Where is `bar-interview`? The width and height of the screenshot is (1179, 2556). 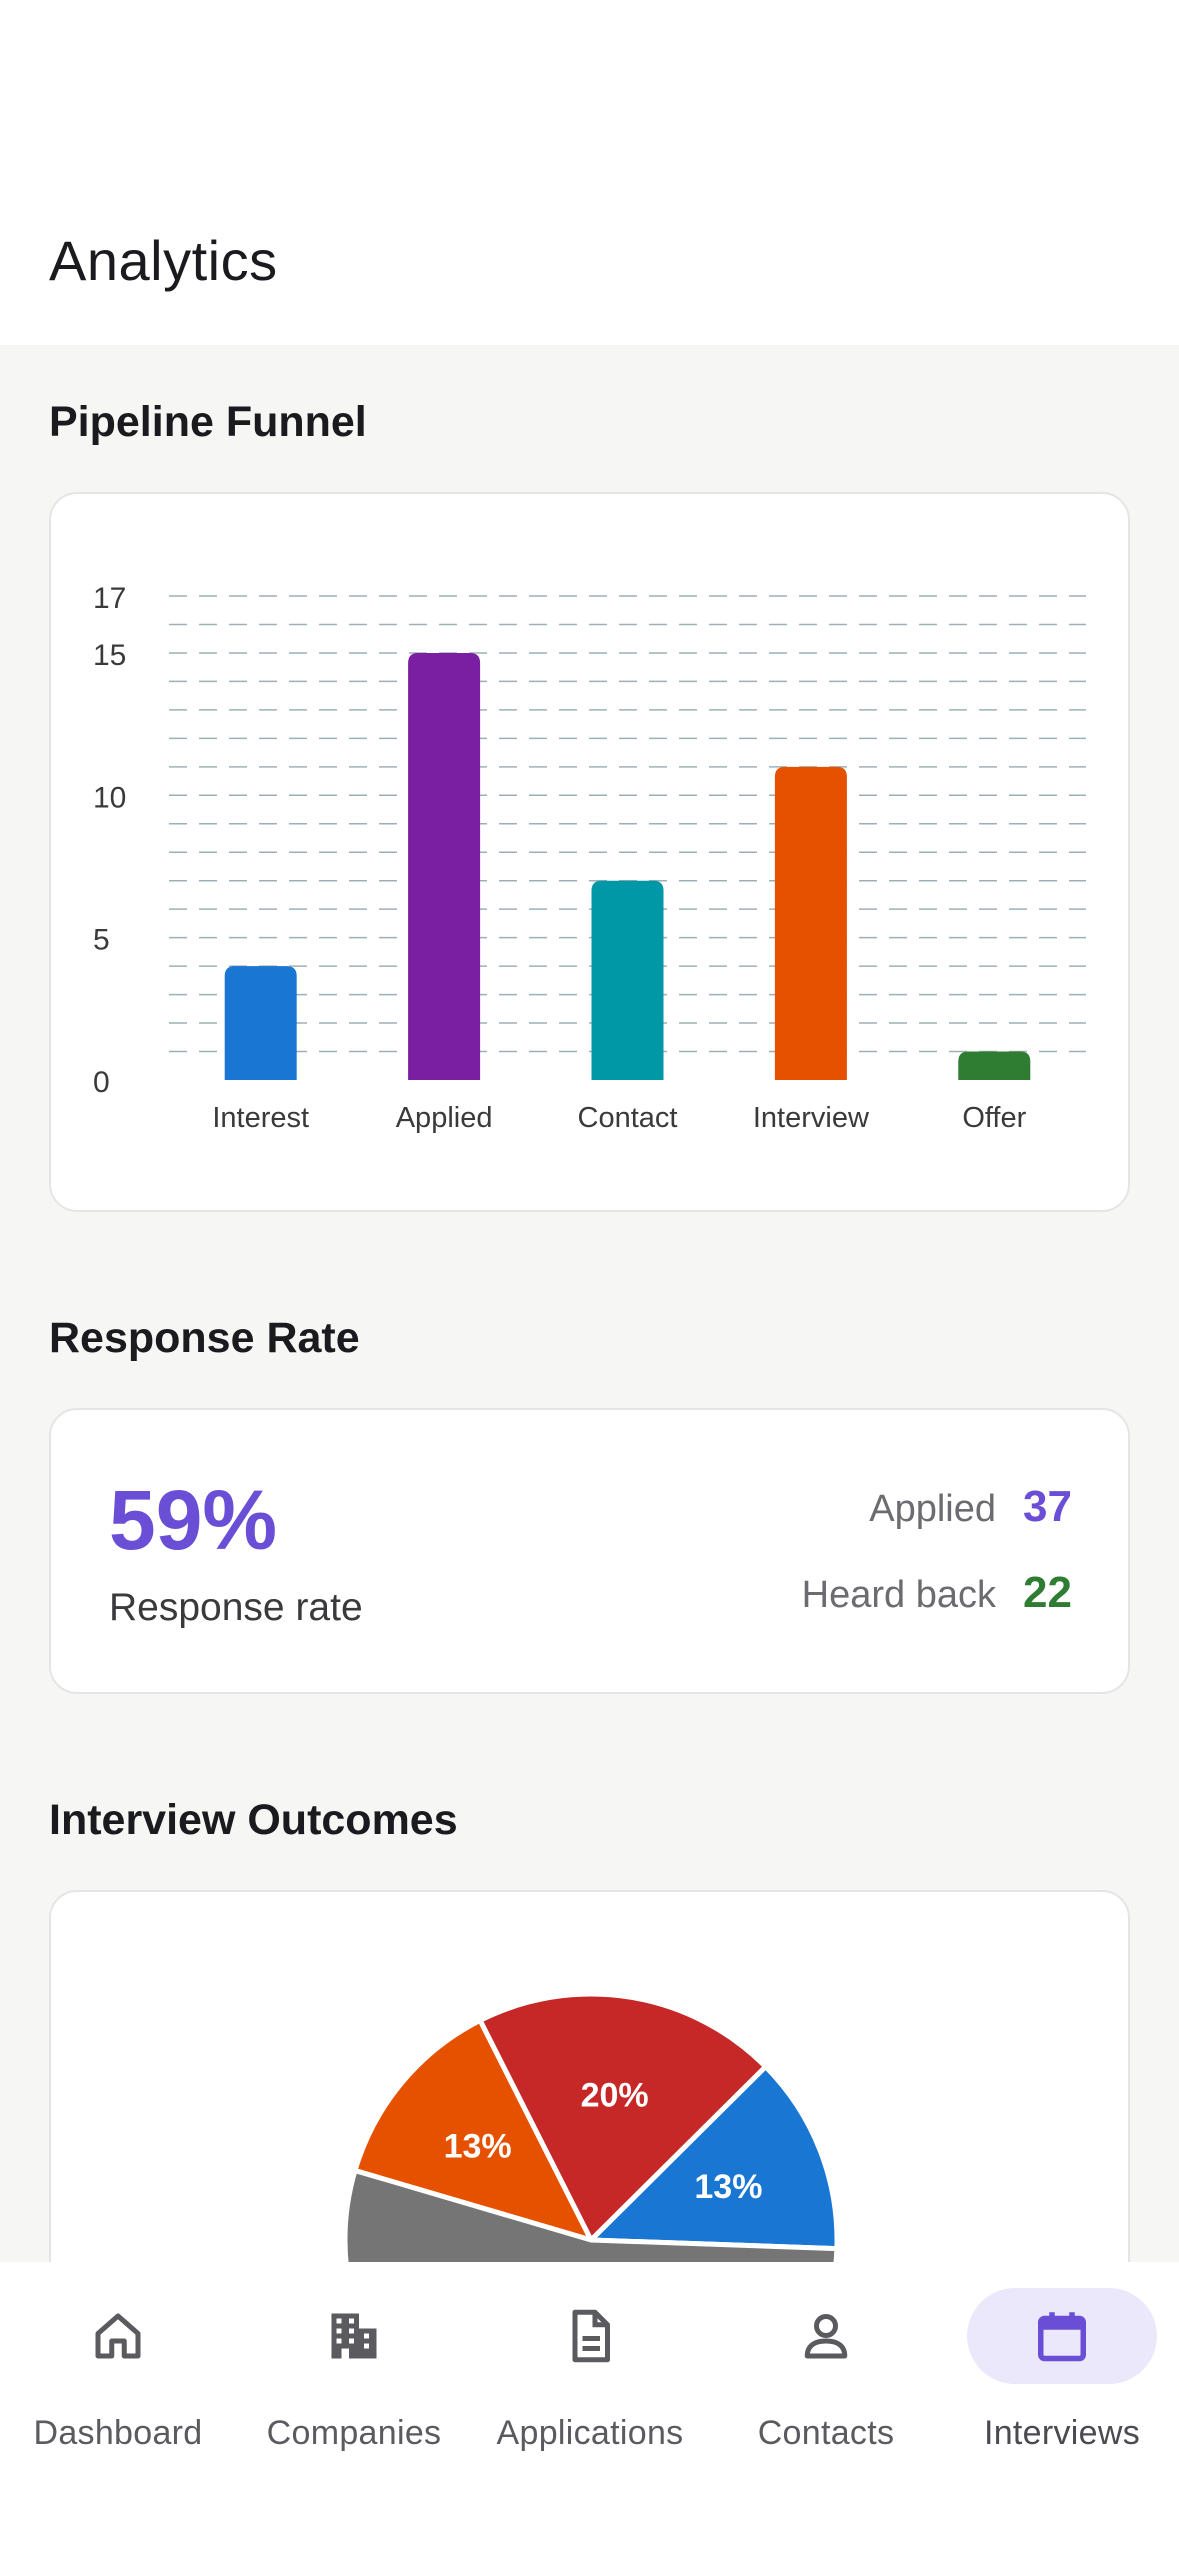
bar-interview is located at coordinates (810, 923).